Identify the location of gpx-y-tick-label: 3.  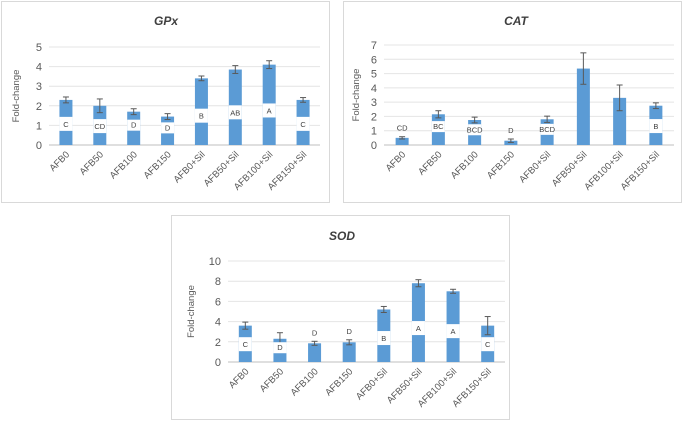
(39, 87).